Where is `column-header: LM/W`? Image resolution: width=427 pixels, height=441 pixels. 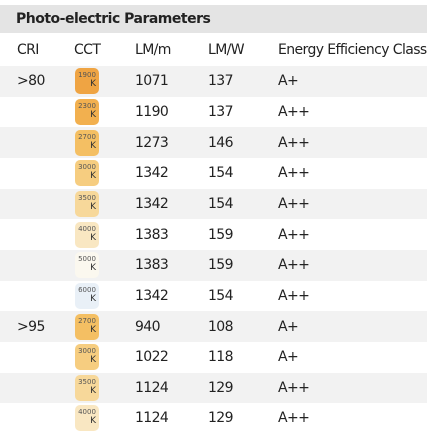
column-header: LM/W is located at coordinates (226, 50).